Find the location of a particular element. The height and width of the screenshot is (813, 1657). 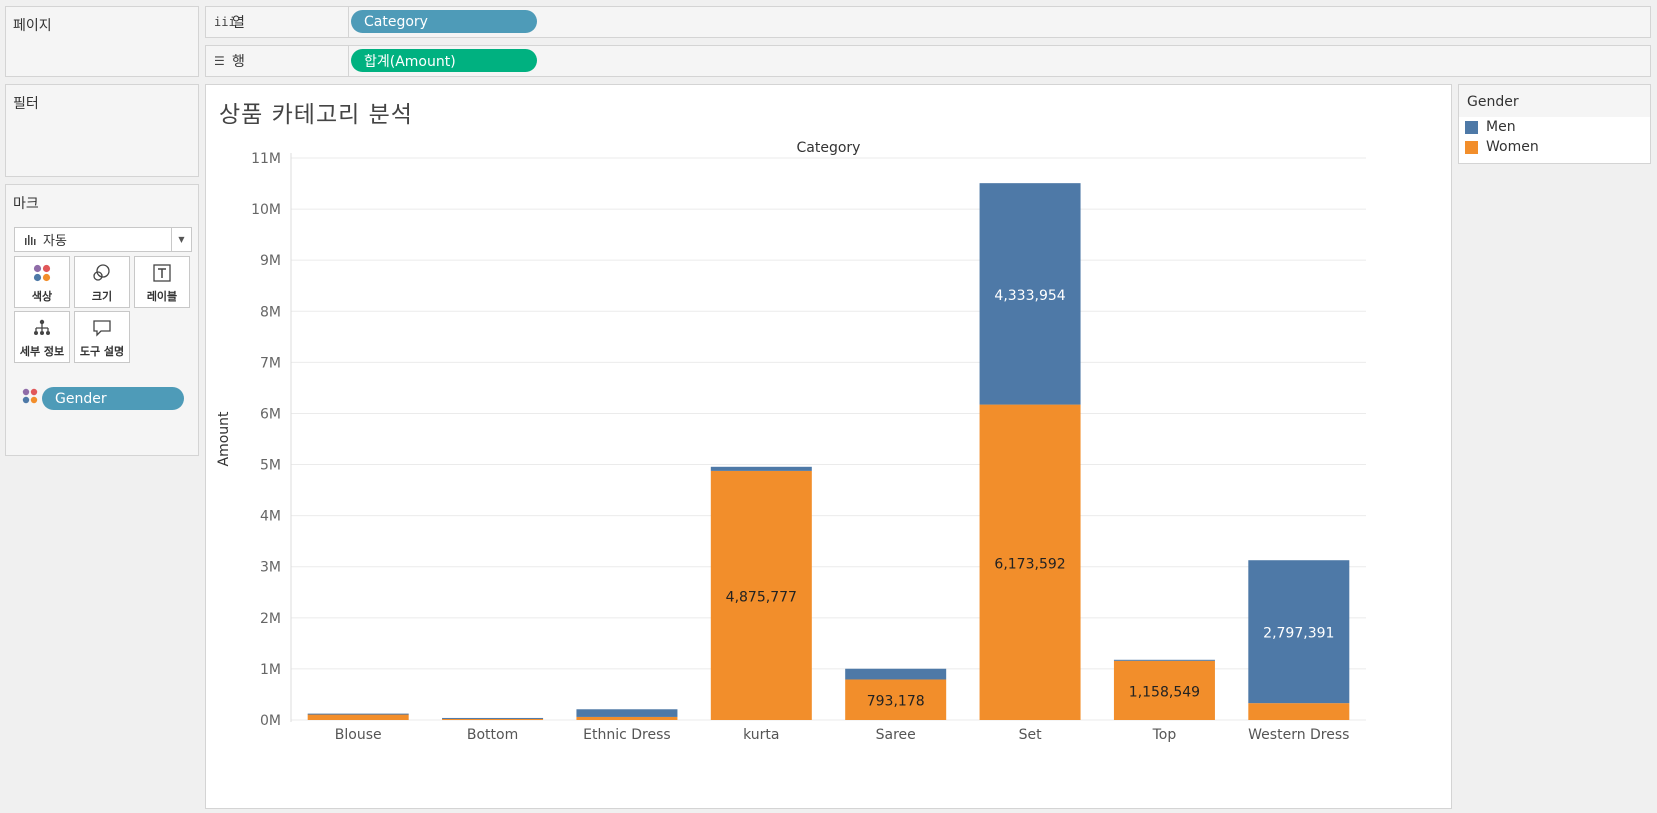

y-tick-label: 11M is located at coordinates (266, 159).